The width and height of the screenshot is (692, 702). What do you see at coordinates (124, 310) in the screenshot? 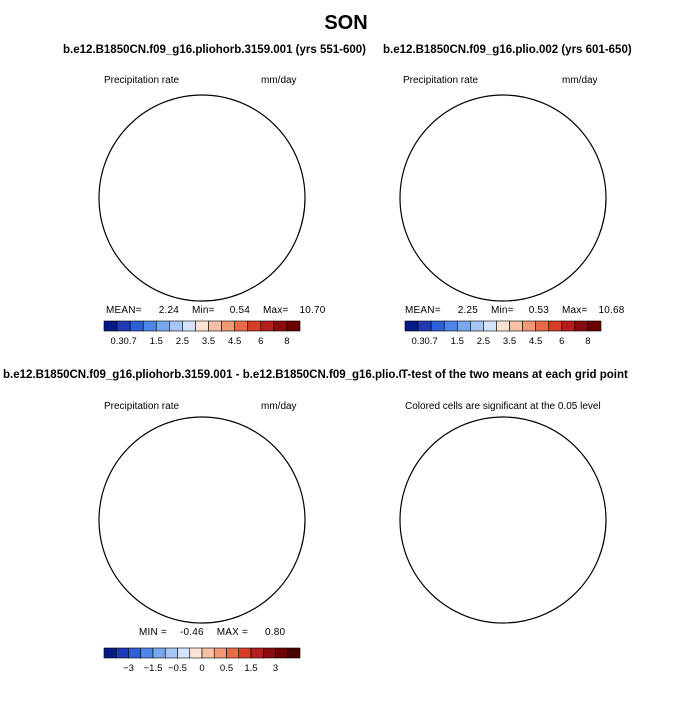
I see `mean-label: MEAN=` at bounding box center [124, 310].